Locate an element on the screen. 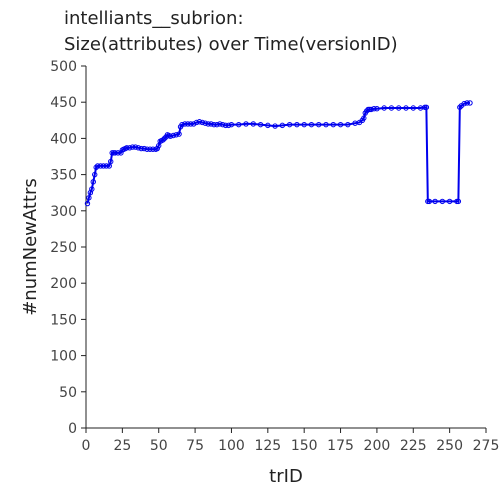 The width and height of the screenshot is (500, 500). chart-title-line-1: intelliants__subrion: is located at coordinates (154, 18).